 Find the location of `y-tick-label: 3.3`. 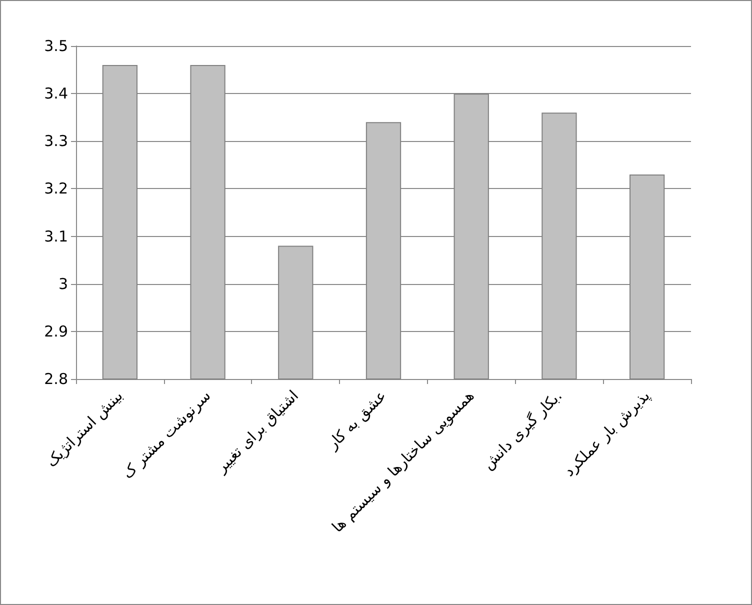

y-tick-label: 3.3 is located at coordinates (56, 141).